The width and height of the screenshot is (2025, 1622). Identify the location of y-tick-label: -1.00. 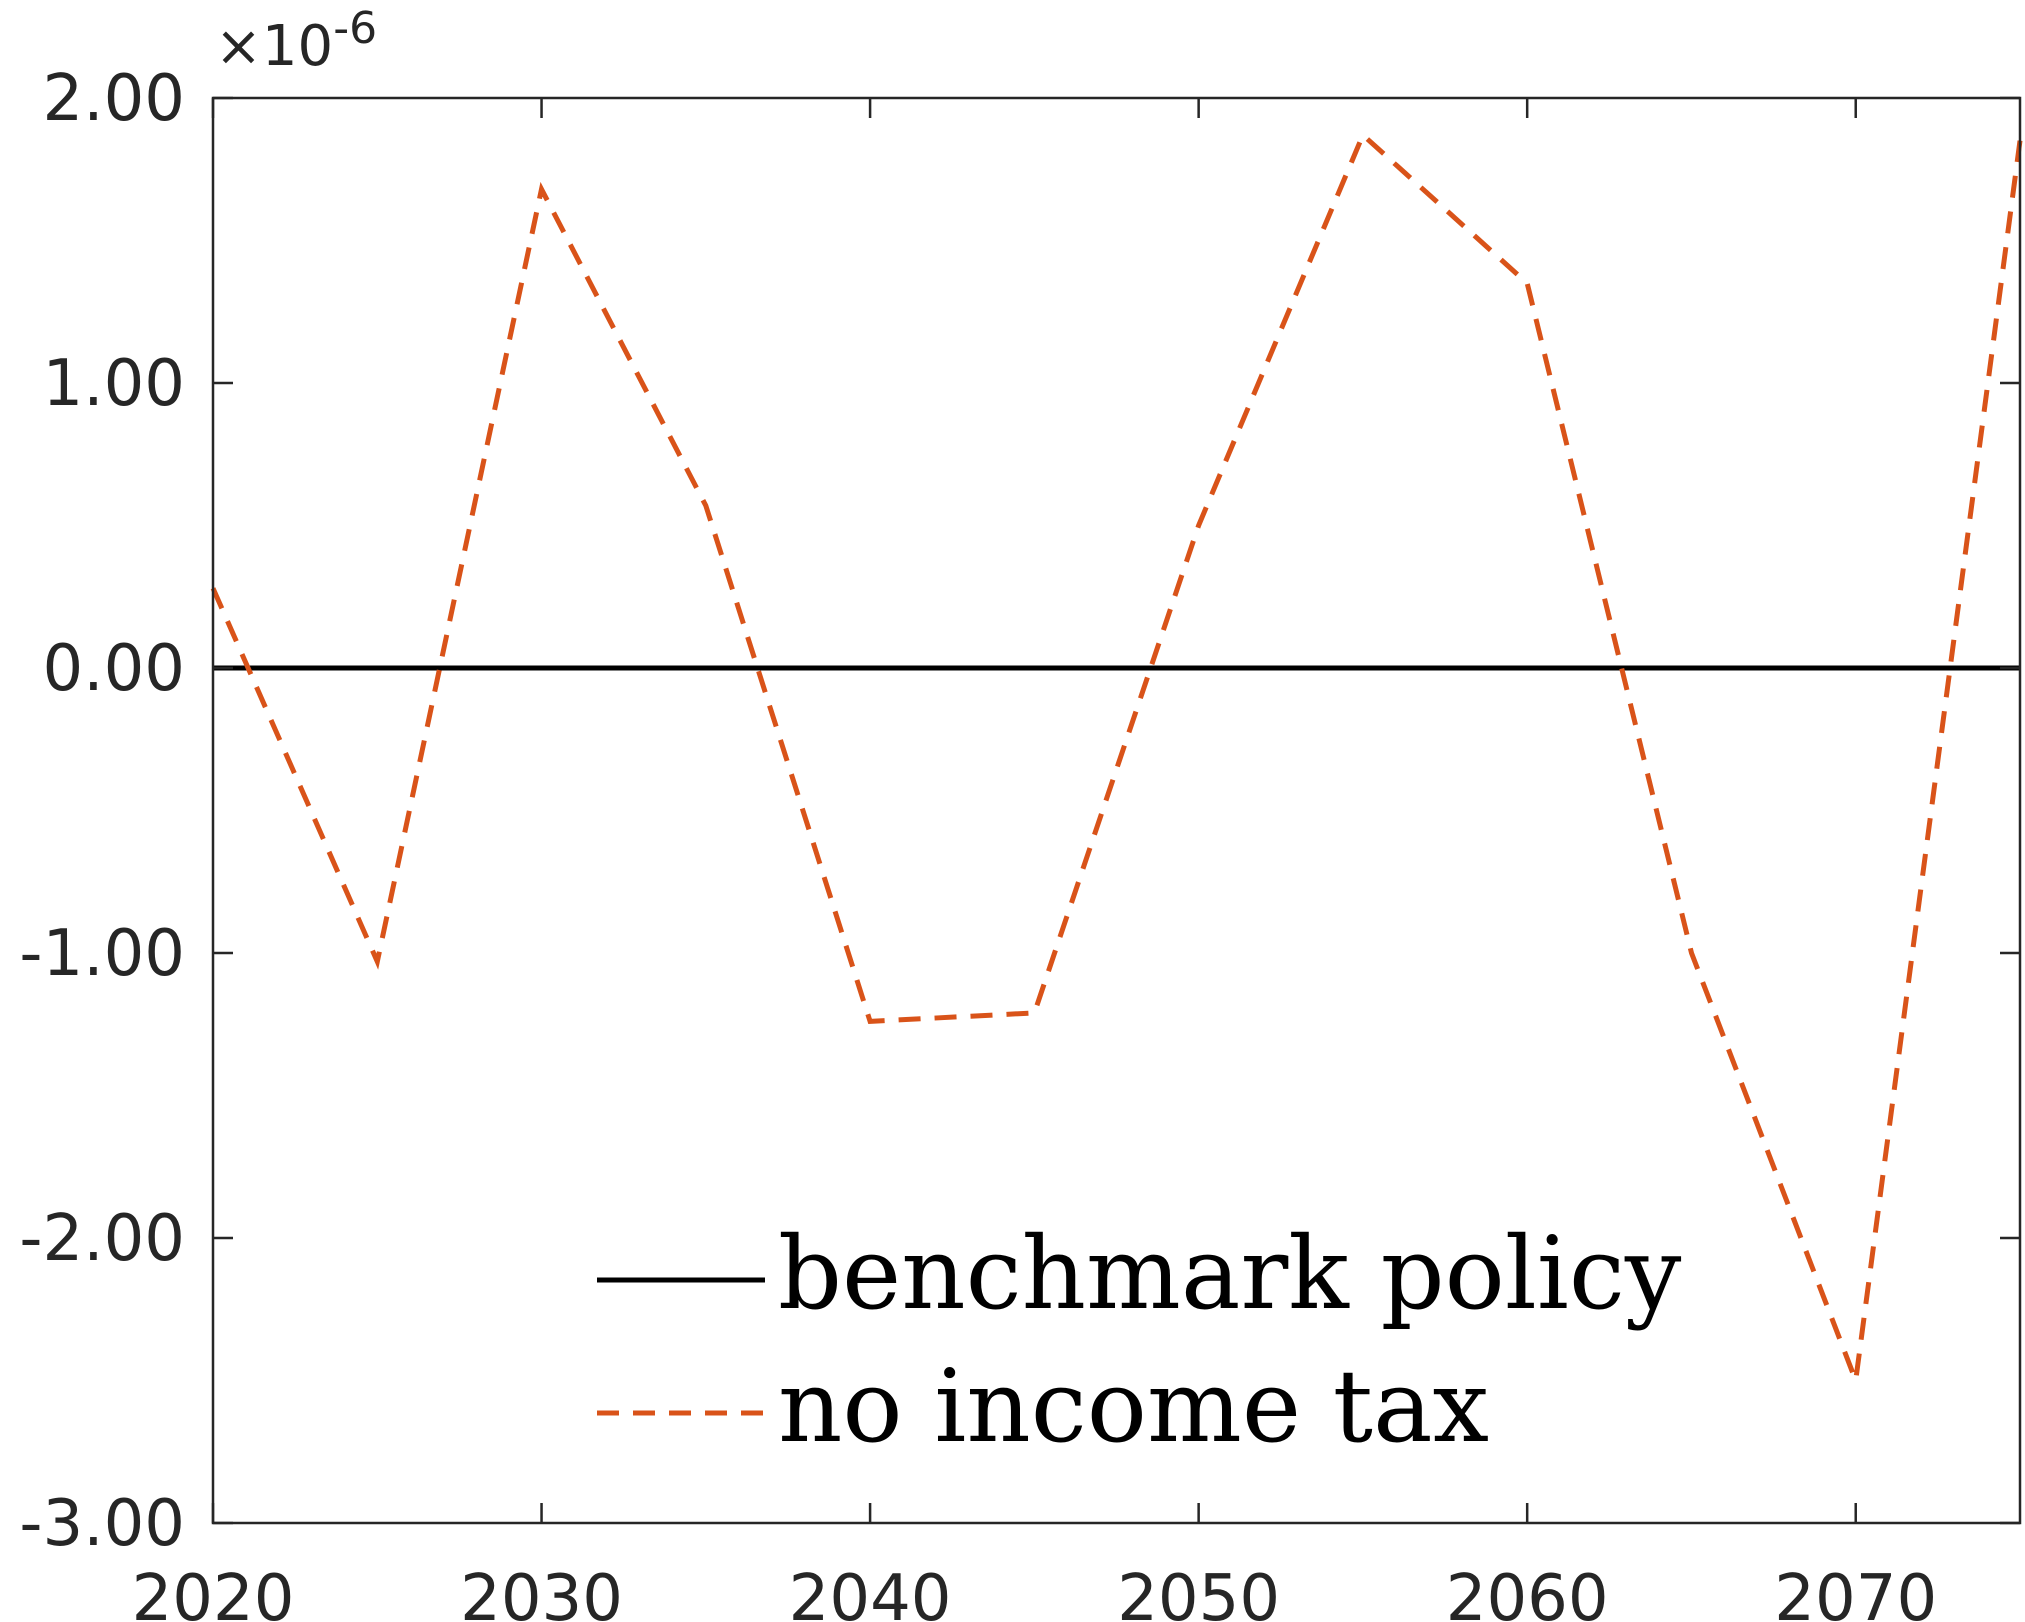
(102, 954).